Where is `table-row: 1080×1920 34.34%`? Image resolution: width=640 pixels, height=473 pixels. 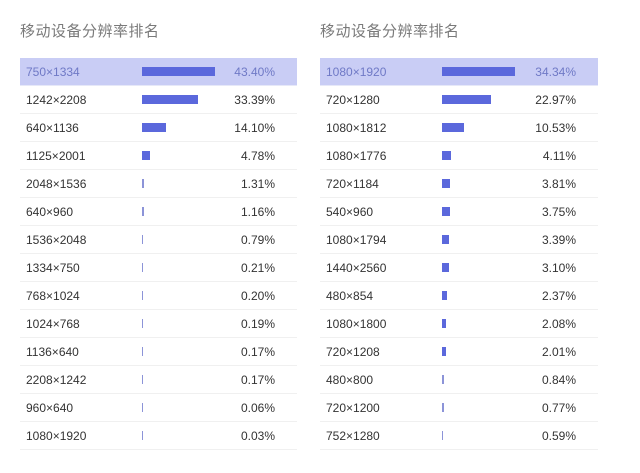 table-row: 1080×1920 34.34% is located at coordinates (459, 72).